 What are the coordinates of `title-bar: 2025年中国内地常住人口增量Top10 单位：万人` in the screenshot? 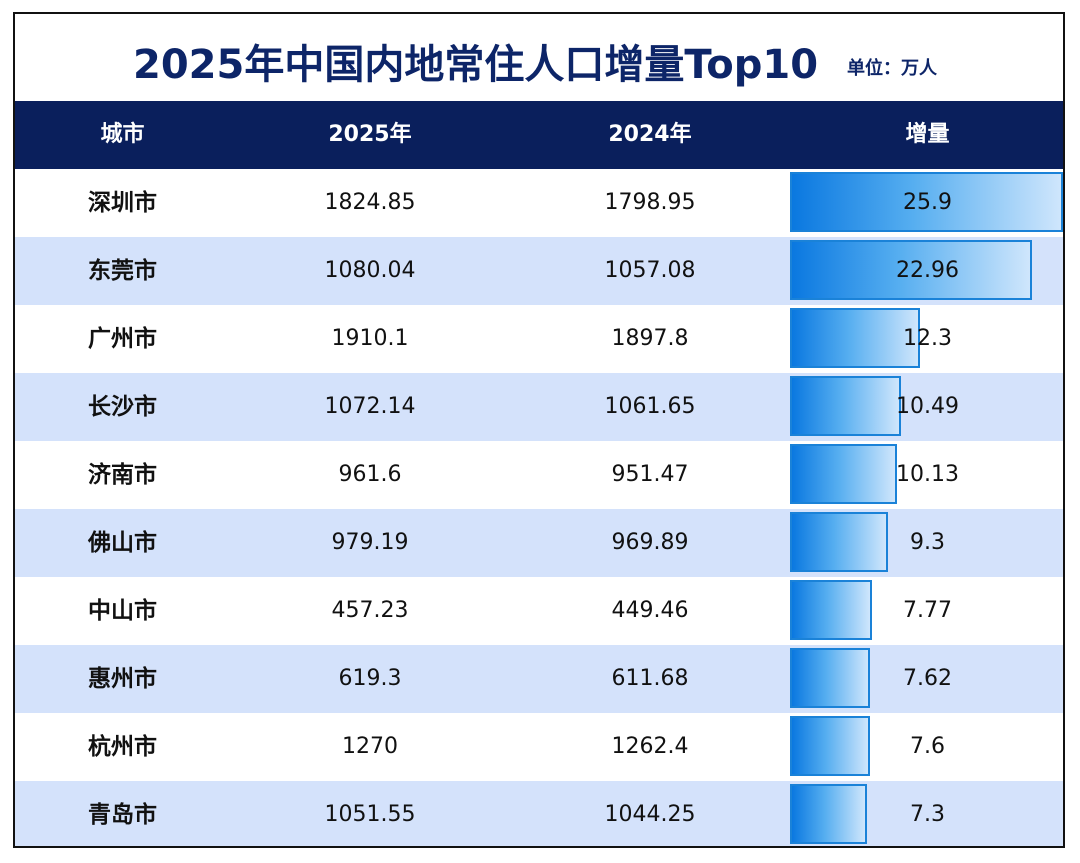 It's located at (539, 58).